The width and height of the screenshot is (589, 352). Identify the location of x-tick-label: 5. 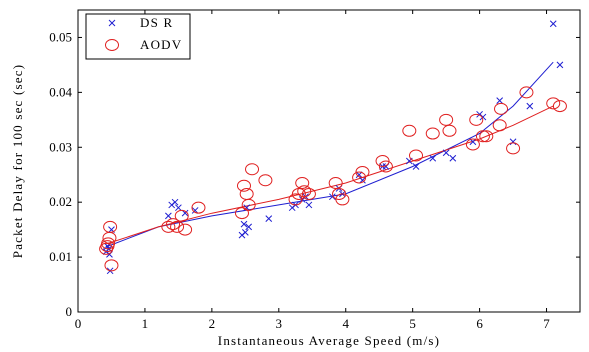
(412, 323).